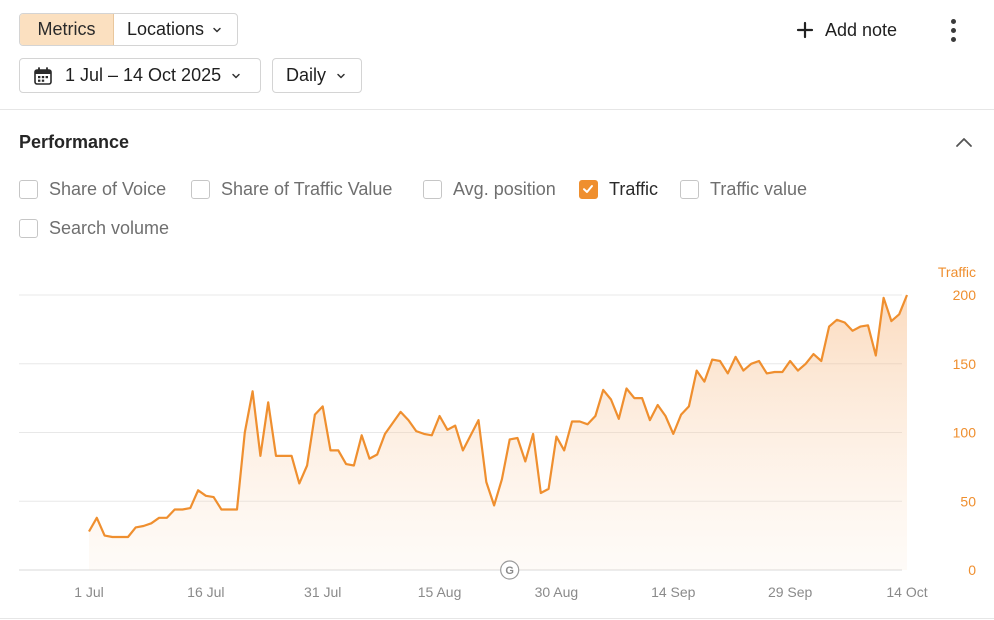  What do you see at coordinates (317, 75) in the screenshot?
I see `granularity-dropdown: Daily` at bounding box center [317, 75].